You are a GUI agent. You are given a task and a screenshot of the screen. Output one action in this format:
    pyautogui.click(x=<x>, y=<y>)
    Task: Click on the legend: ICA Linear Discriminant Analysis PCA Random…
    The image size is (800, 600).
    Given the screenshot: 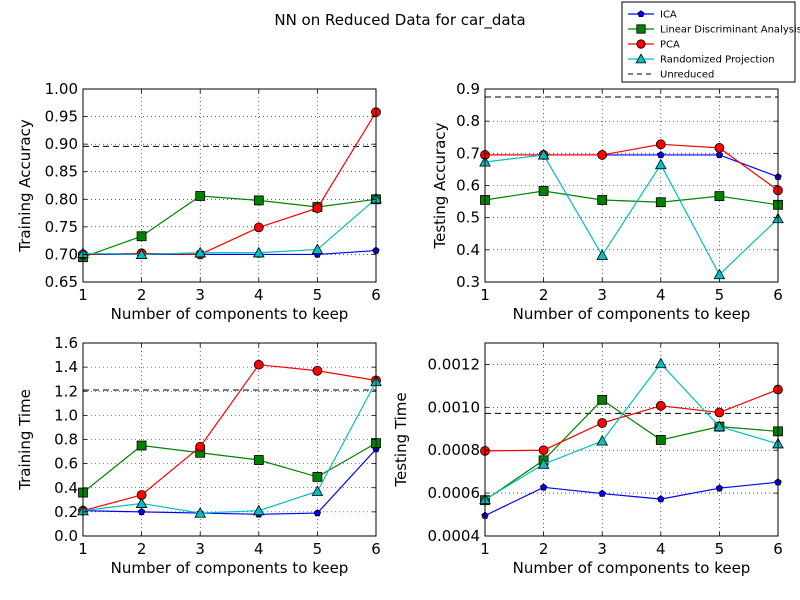 What is the action you would take?
    pyautogui.click(x=710, y=42)
    